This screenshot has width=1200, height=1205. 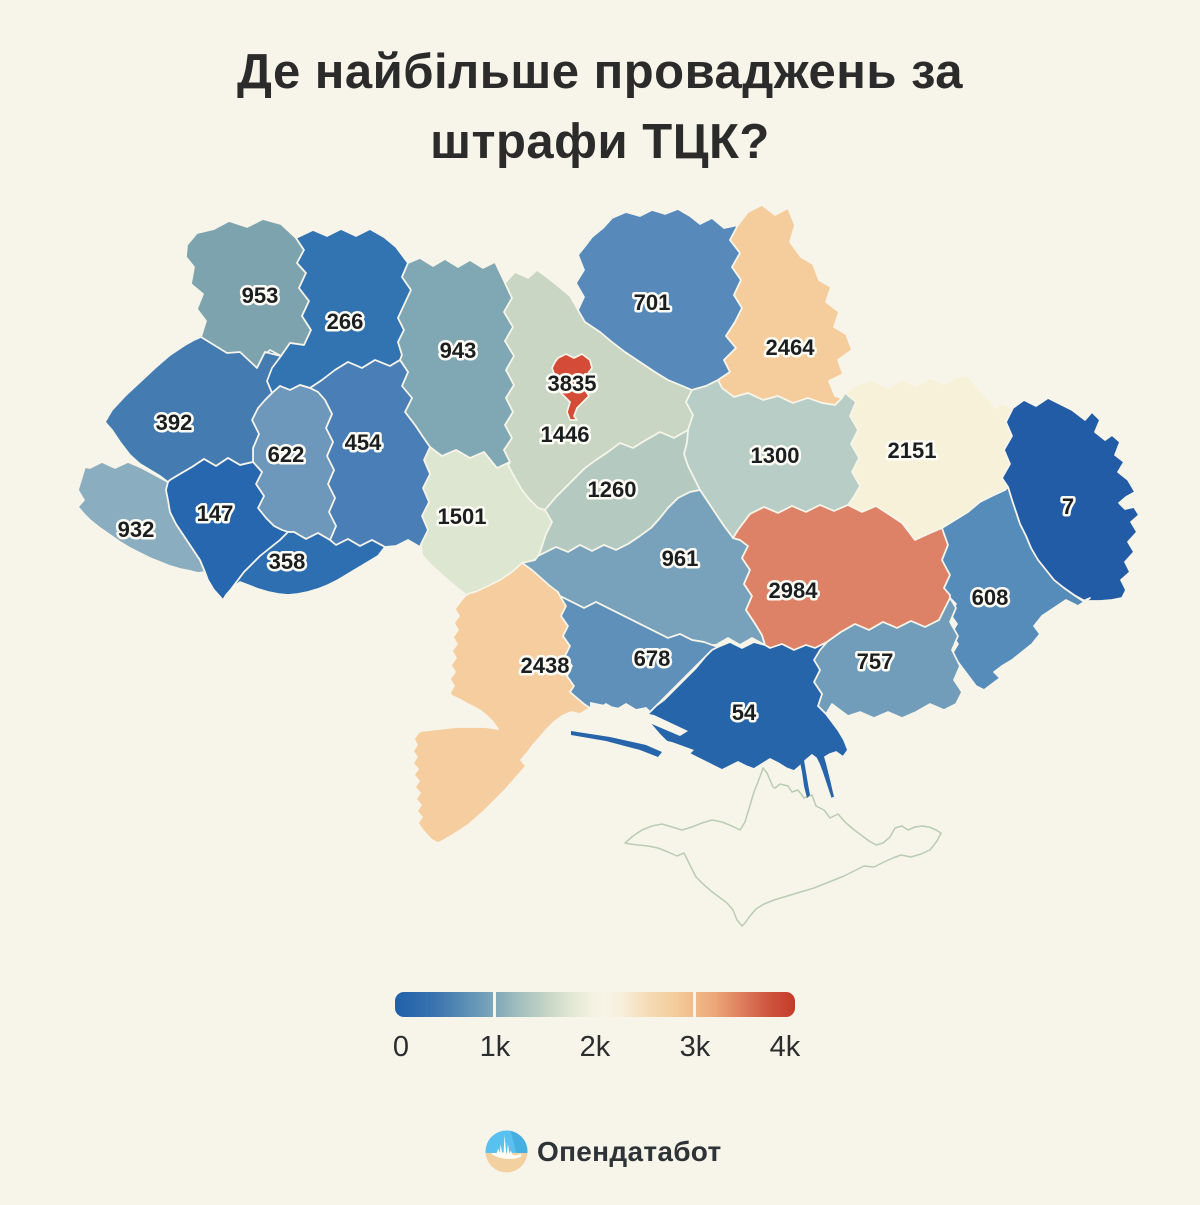 I want to click on svg-text: 2151, so click(x=912, y=450).